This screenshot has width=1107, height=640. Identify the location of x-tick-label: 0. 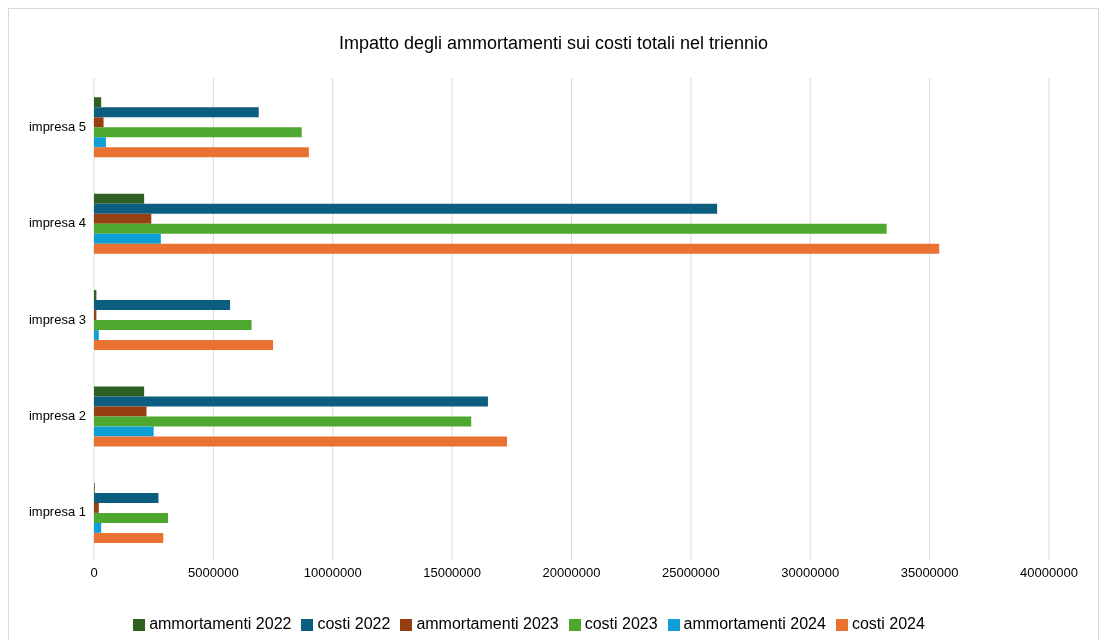
(94, 573).